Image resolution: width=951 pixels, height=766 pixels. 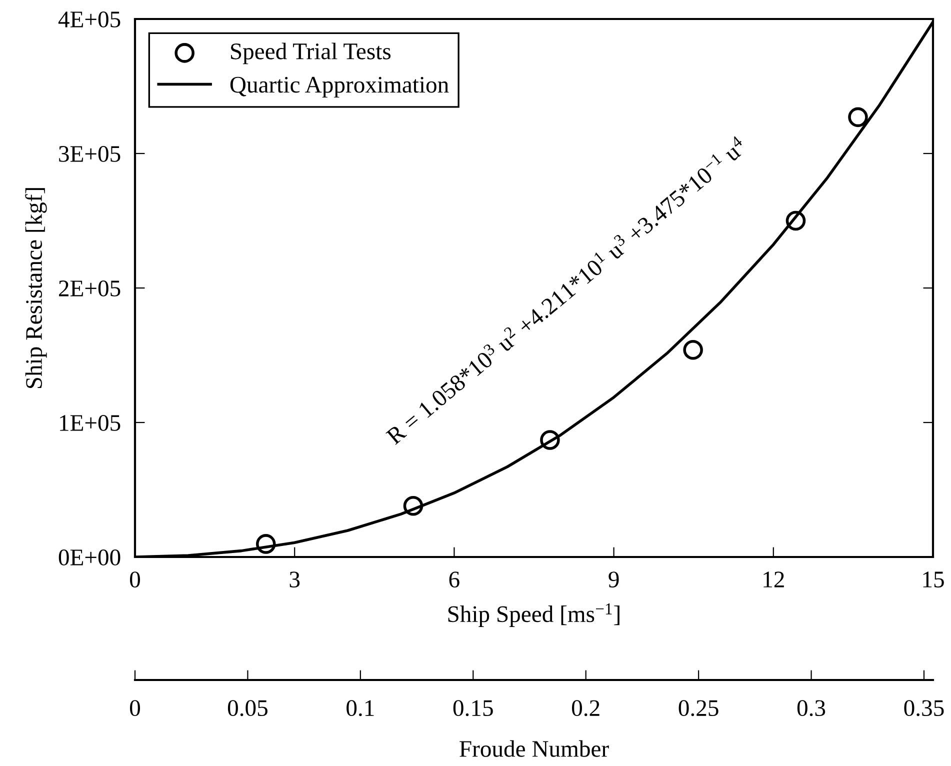 I want to click on x2-tick-label: 0.35, so click(x=924, y=708).